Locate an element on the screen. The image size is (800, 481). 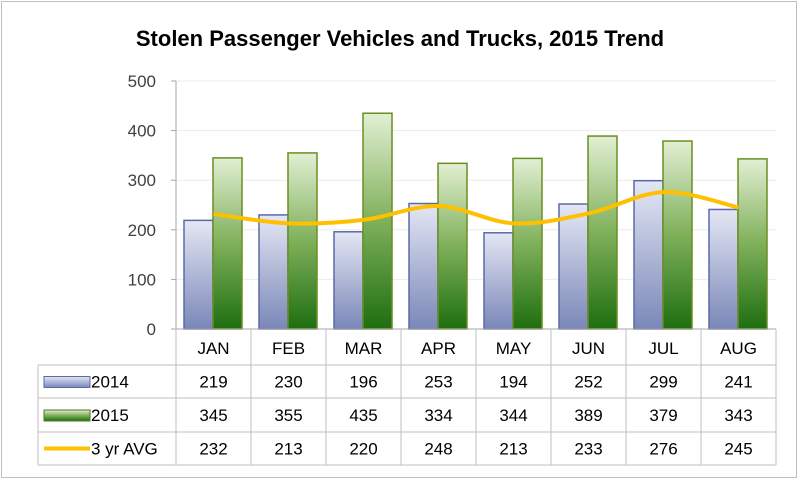
table-cell: 299 is located at coordinates (663, 382).